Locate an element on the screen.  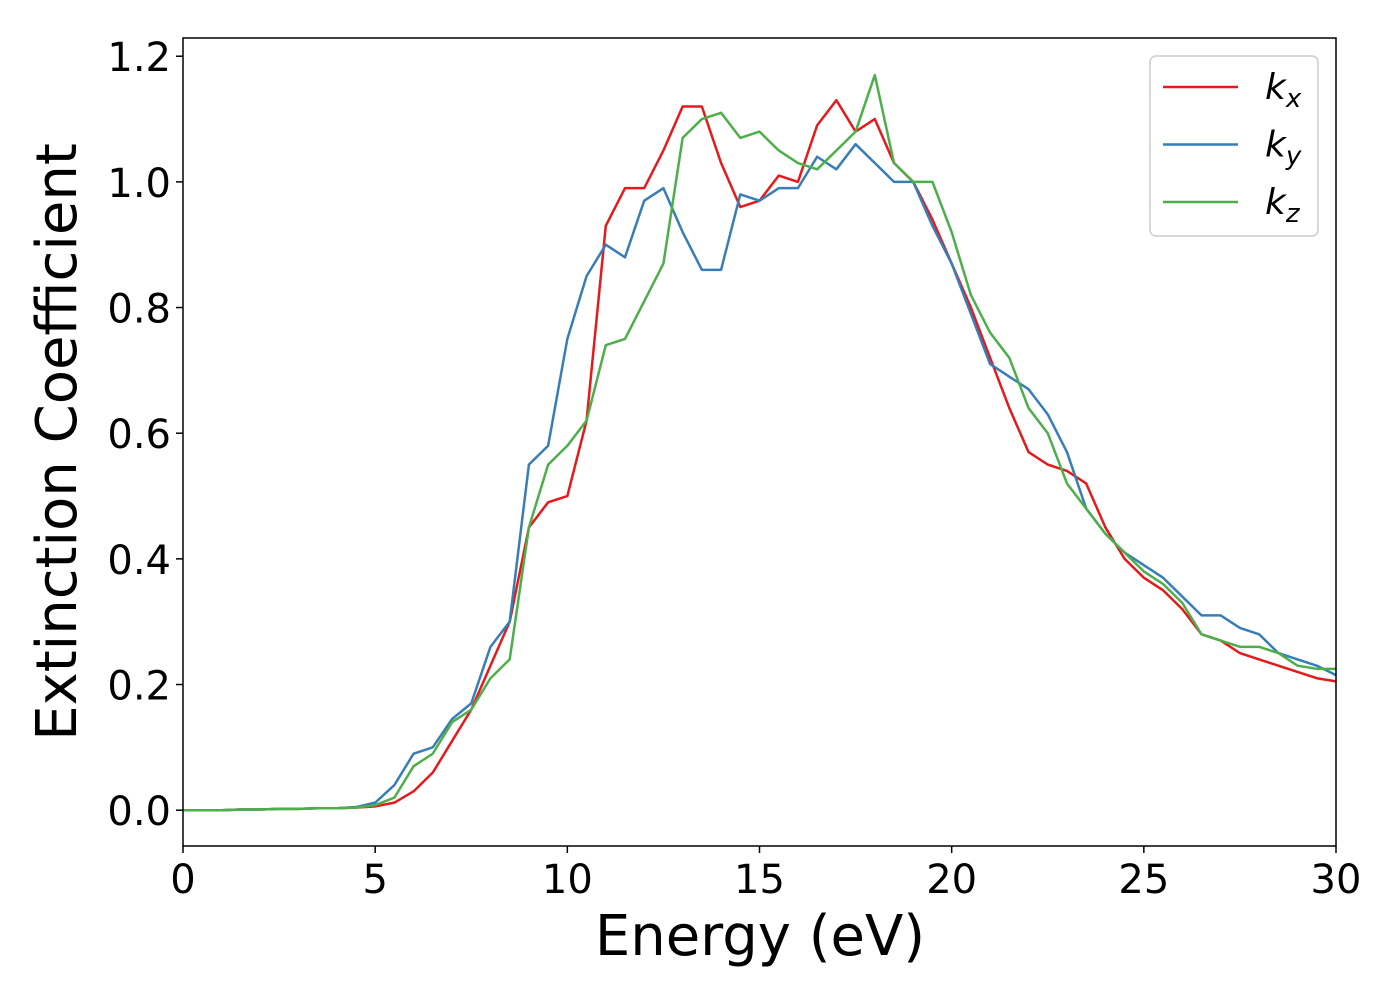
y-tick-label: 0.8 is located at coordinates (139, 310).